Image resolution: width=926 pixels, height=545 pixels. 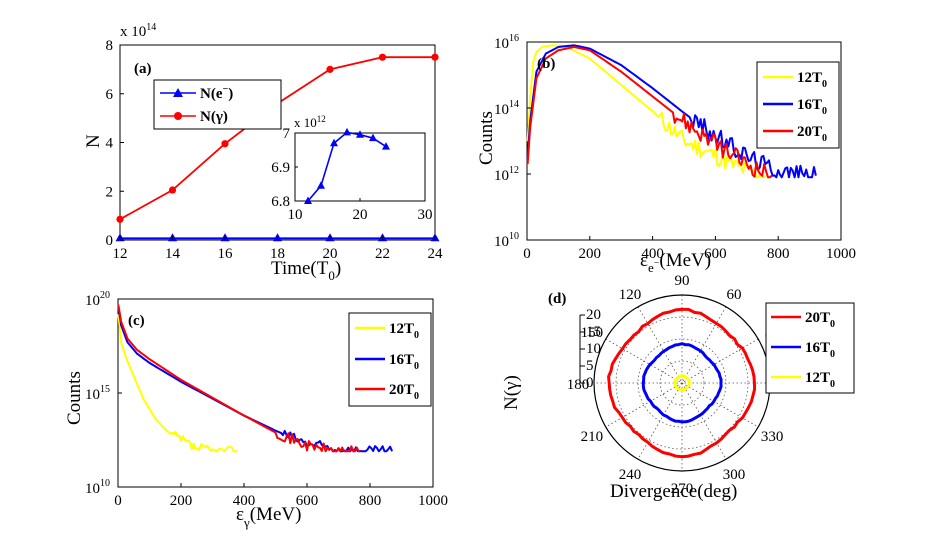 I want to click on polar-angle-label: 300, so click(x=734, y=475).